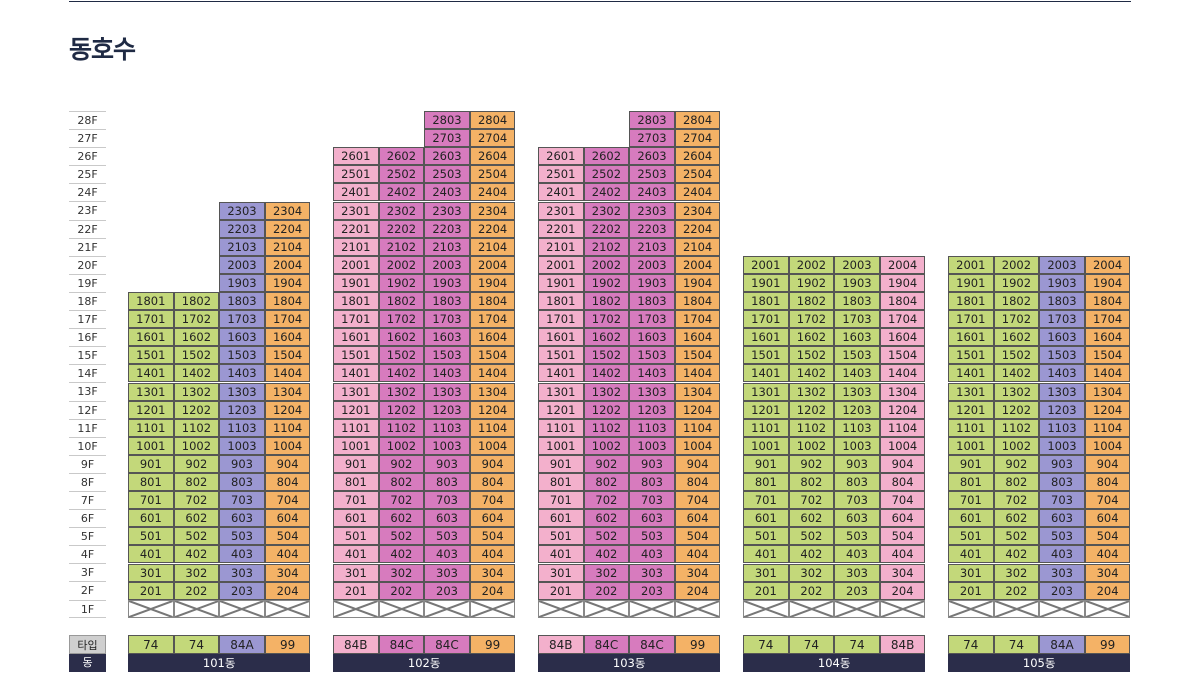 The image size is (1200, 697). What do you see at coordinates (697, 192) in the screenshot?
I see `unit-cell: 2404` at bounding box center [697, 192].